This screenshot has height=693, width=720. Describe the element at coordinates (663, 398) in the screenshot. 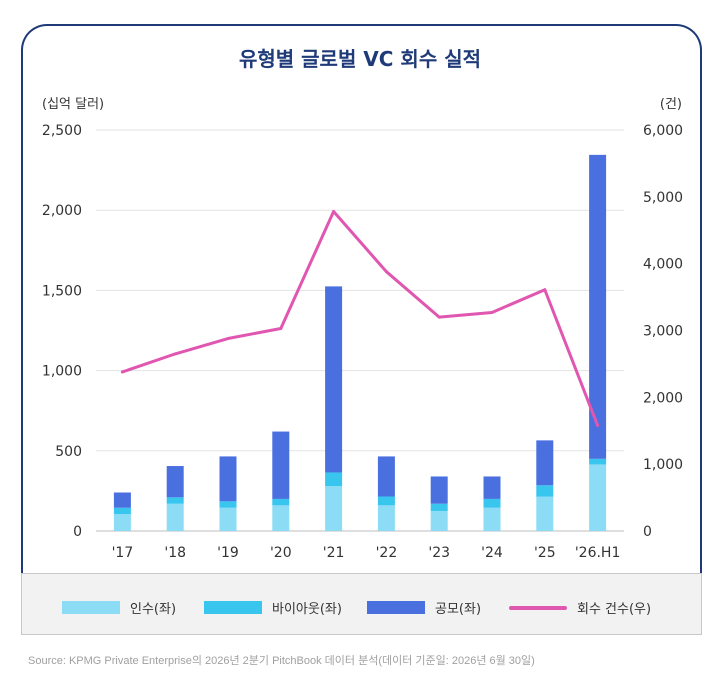

I see `y-right-tick-label: 2,000` at that location.